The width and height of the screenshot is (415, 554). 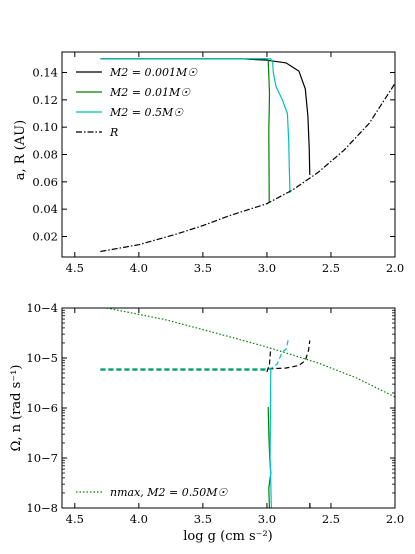 What do you see at coordinates (42, 508) in the screenshot?
I see `bottom-y-tick-label: 10−8` at bounding box center [42, 508].